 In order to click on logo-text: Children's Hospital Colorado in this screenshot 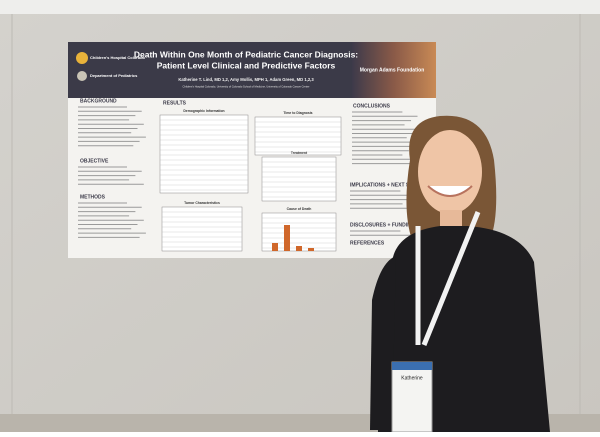, I will do `click(118, 57)`.